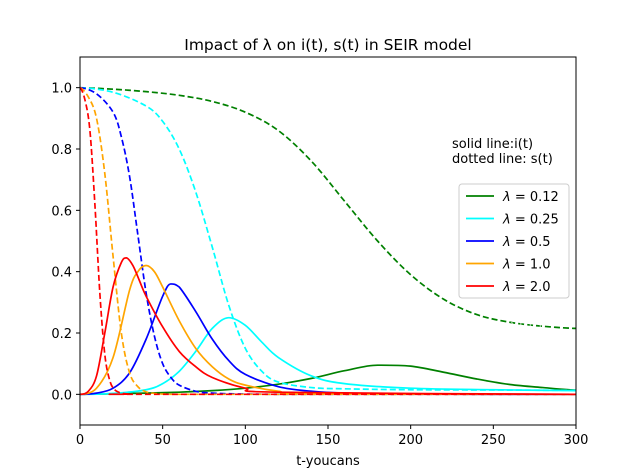  Describe the element at coordinates (327, 45) in the screenshot. I see `chart-title: Impact of λ on i(t), s(t) in SEIR model` at that location.